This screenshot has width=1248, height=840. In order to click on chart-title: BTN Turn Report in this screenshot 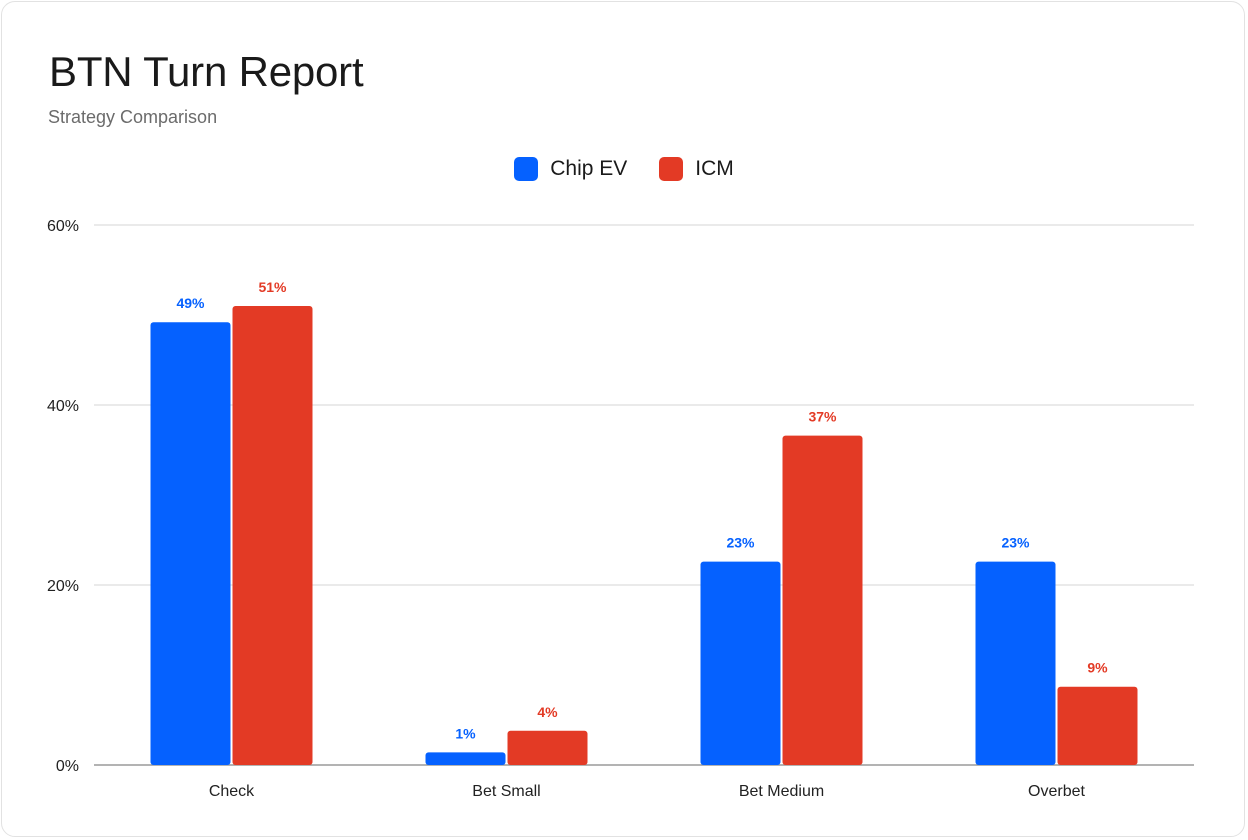, I will do `click(206, 71)`.